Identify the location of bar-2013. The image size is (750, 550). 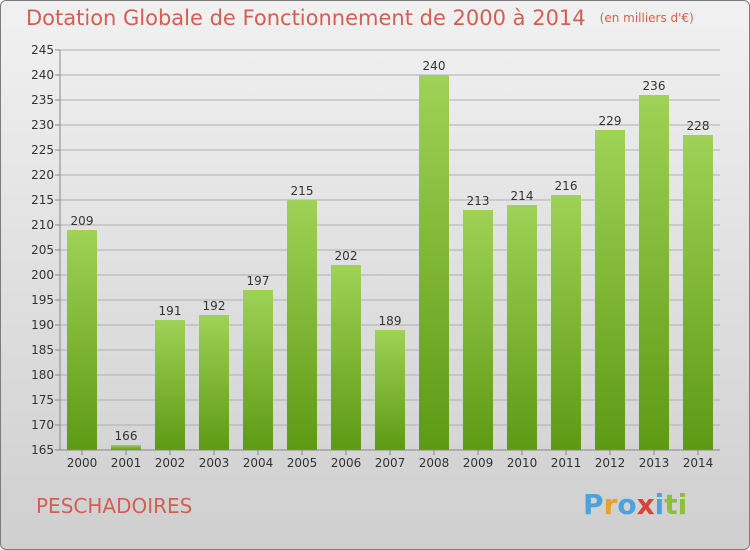
(654, 272).